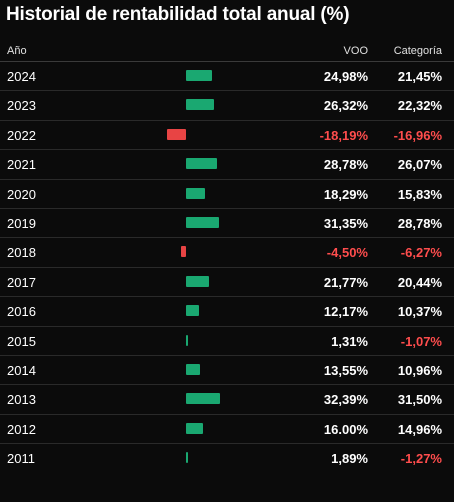 This screenshot has width=454, height=502. What do you see at coordinates (421, 459) in the screenshot?
I see `row-category-value: -1,27%` at bounding box center [421, 459].